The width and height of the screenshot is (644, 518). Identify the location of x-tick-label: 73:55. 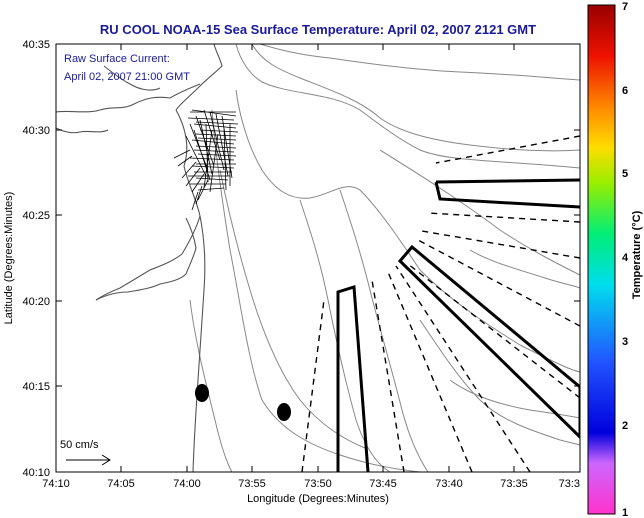
(252, 484).